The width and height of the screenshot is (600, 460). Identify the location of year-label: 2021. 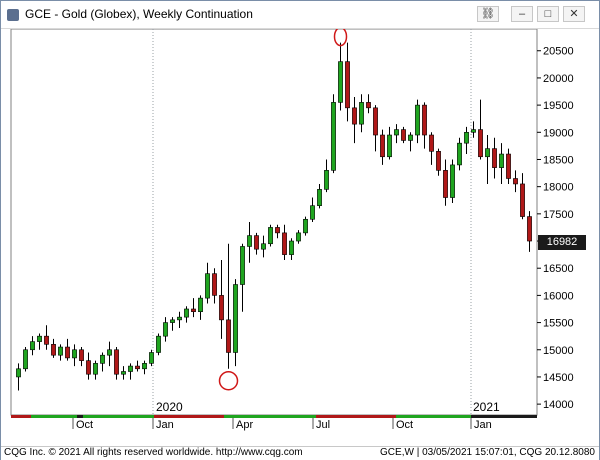
(486, 407).